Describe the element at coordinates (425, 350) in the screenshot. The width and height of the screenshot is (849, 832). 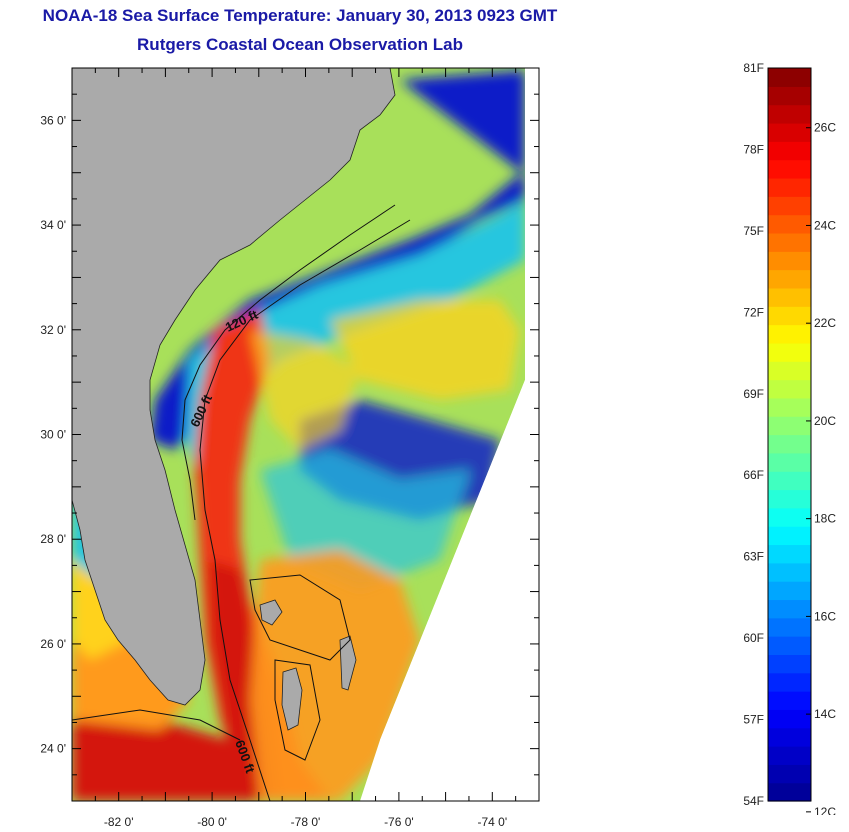
I see `warm-offshore-patch` at that location.